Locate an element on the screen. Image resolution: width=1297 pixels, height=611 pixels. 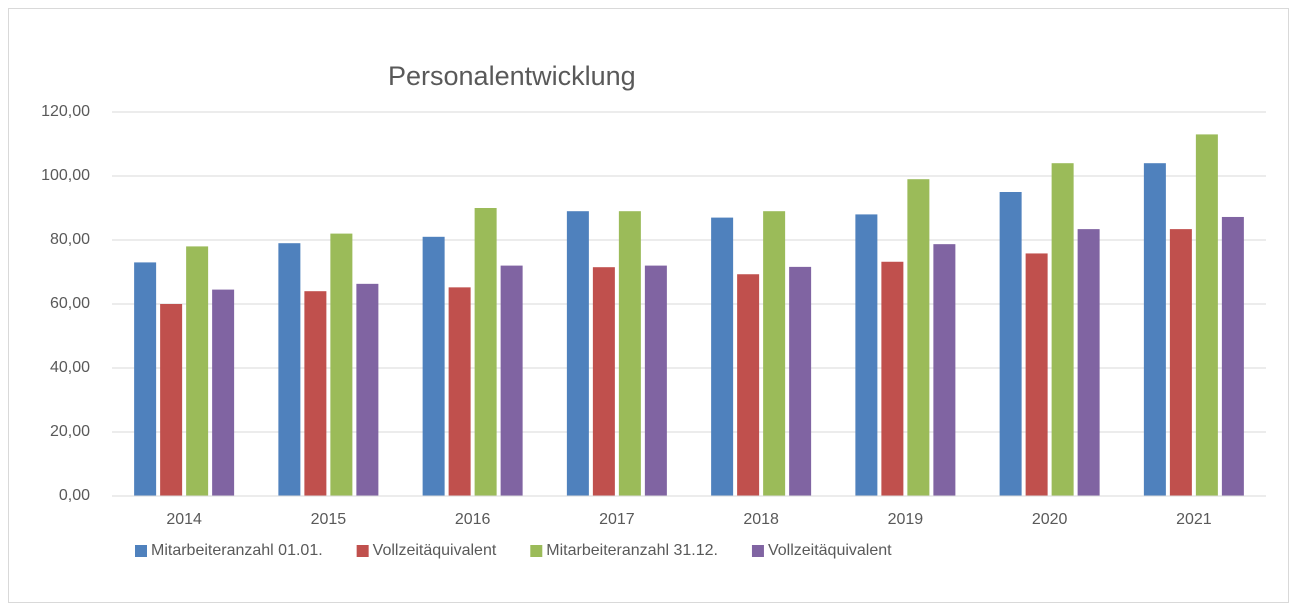
x-tick-label: 2014 is located at coordinates (184, 519).